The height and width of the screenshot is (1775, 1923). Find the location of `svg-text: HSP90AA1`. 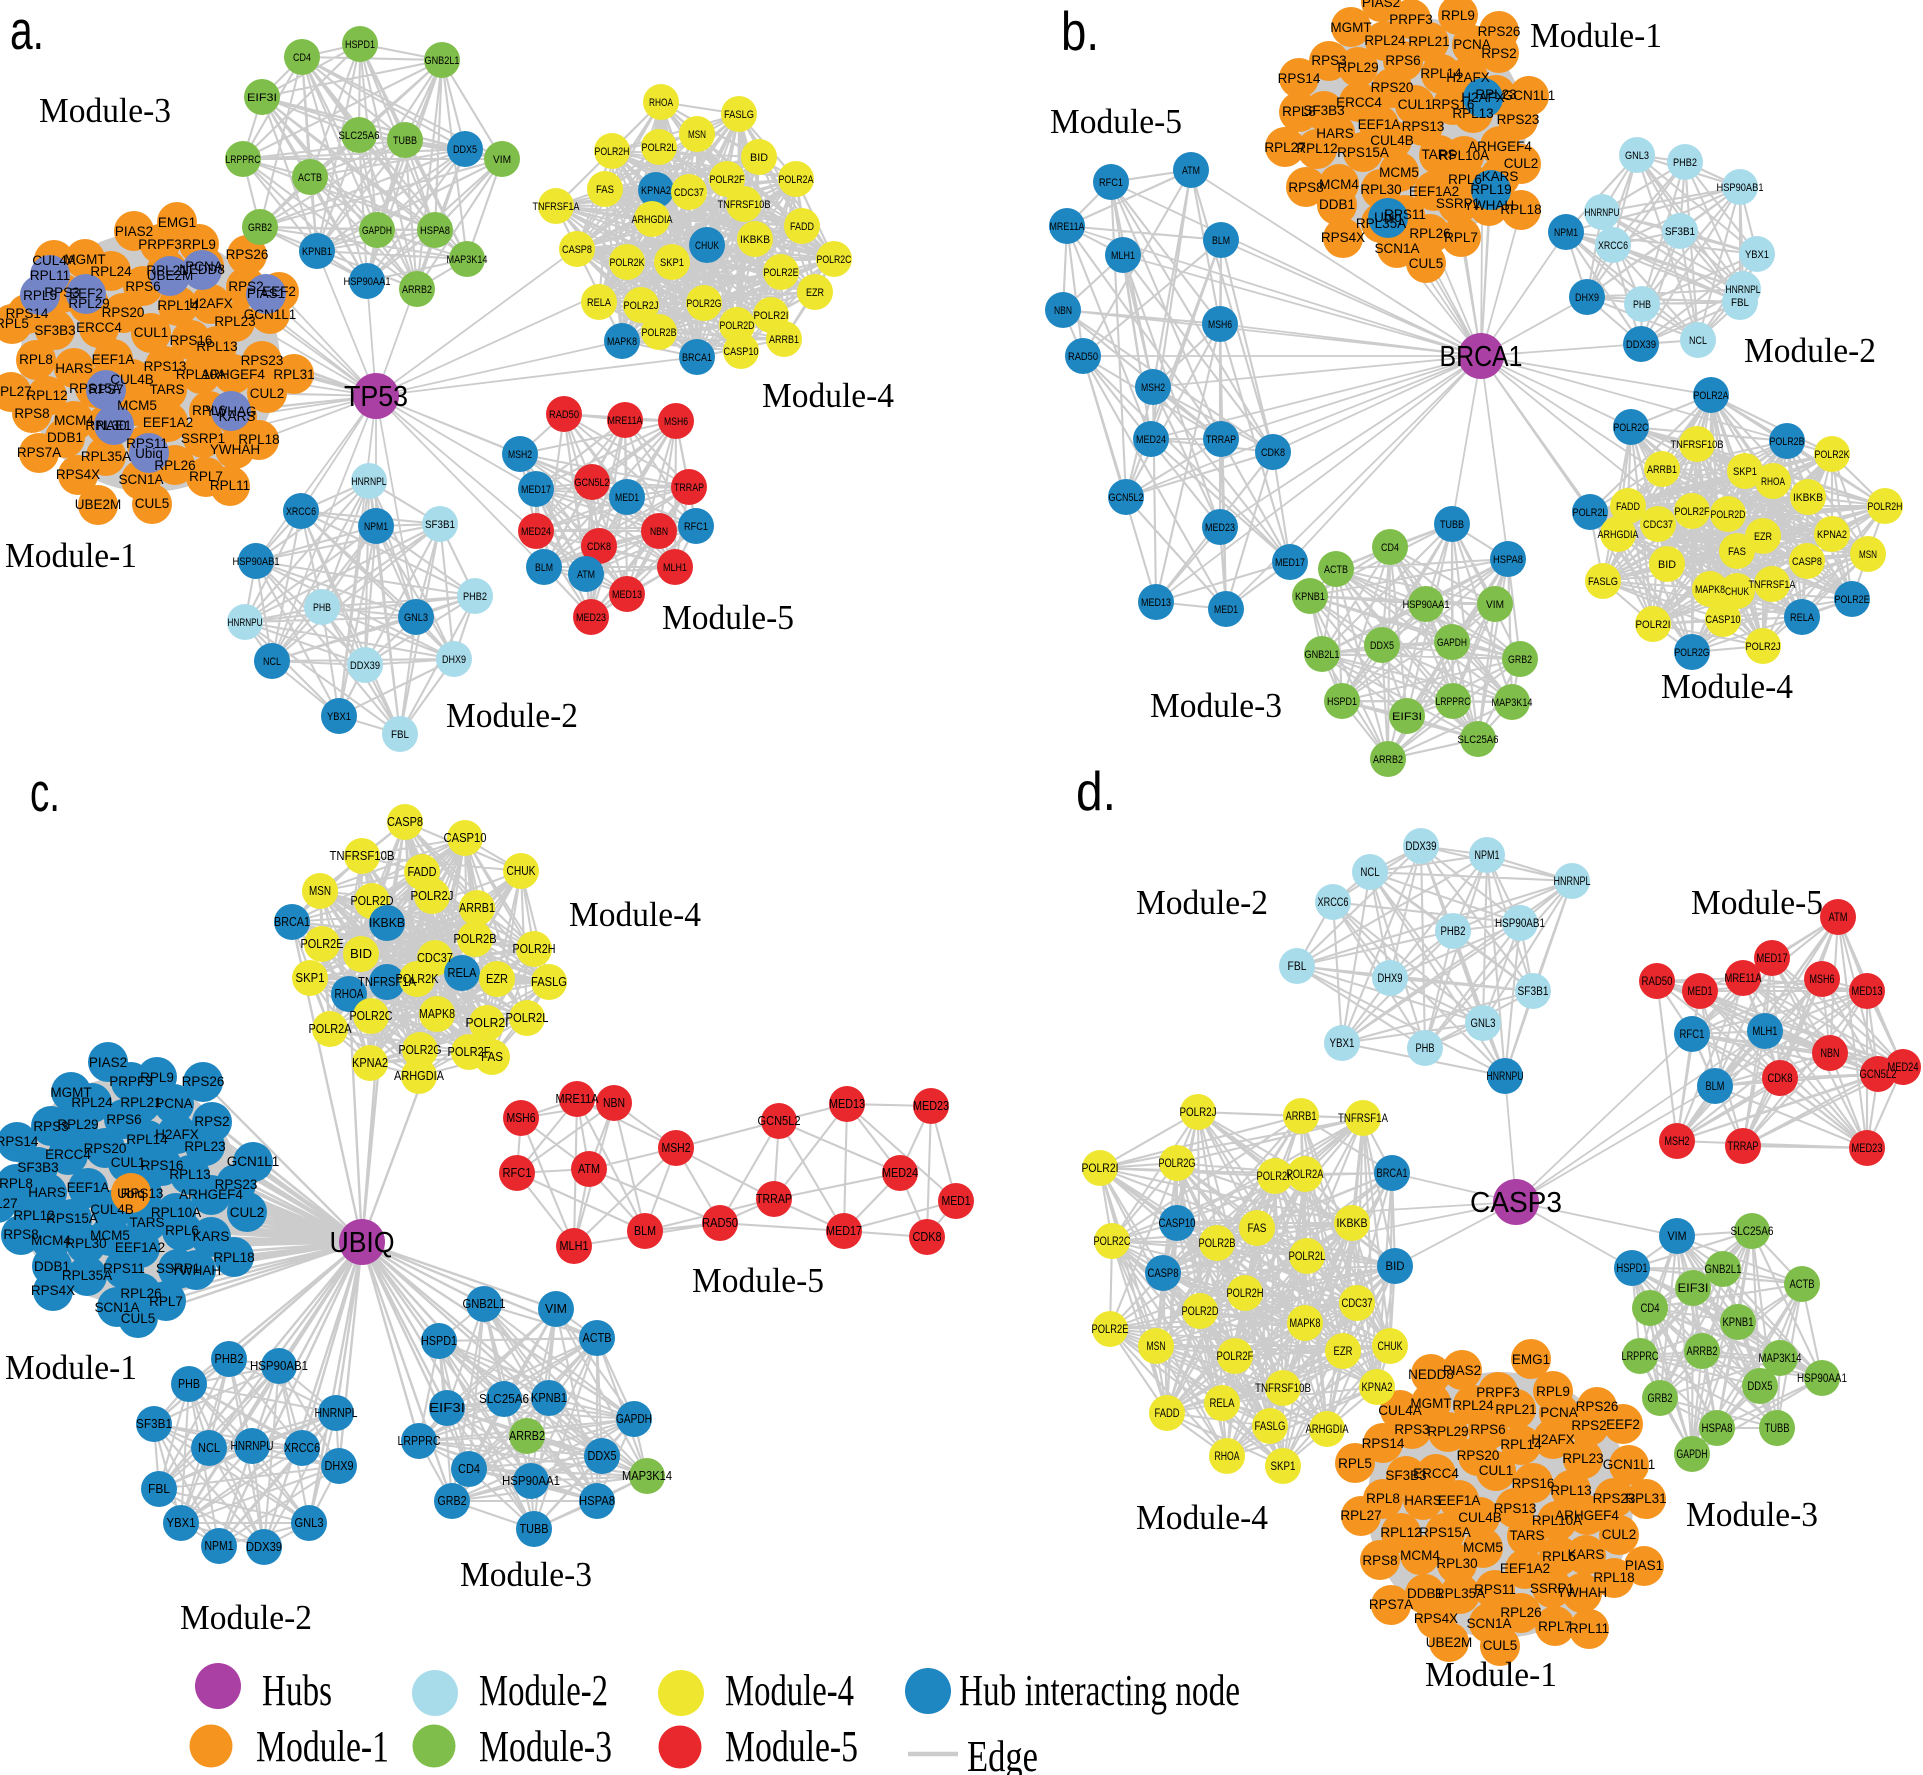

svg-text: HSP90AA1 is located at coordinates (1426, 605).